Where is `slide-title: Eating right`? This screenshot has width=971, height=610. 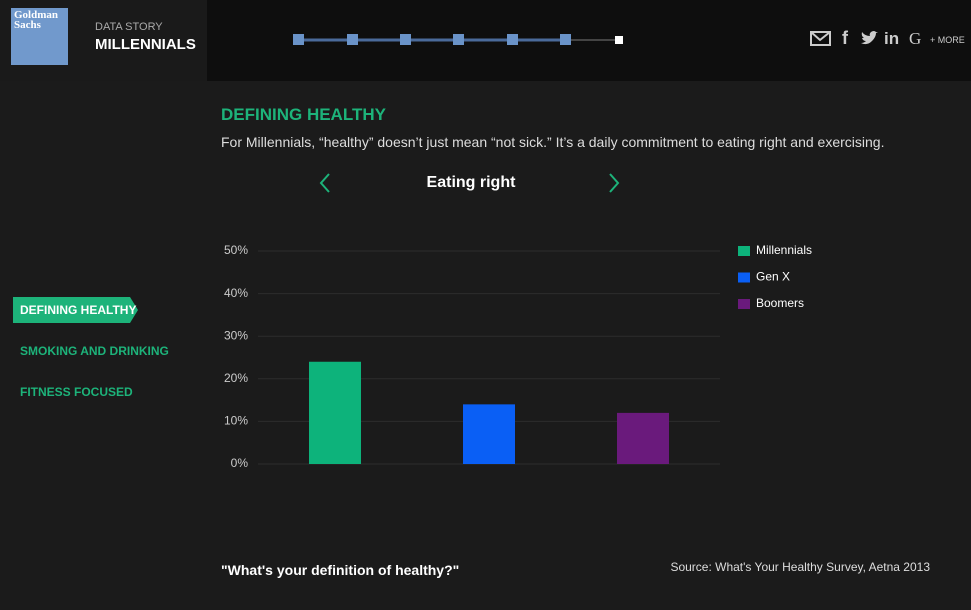 slide-title: Eating right is located at coordinates (471, 182).